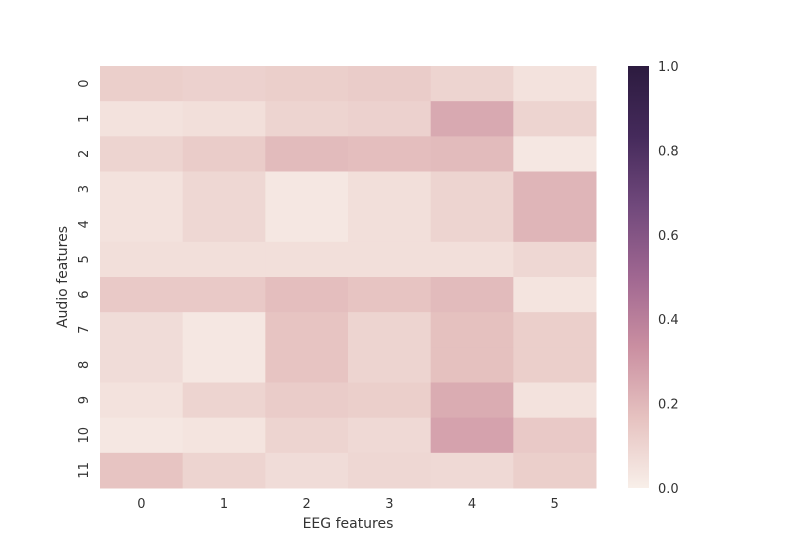  Describe the element at coordinates (555, 504) in the screenshot. I see `x-tick-label: 5` at that location.